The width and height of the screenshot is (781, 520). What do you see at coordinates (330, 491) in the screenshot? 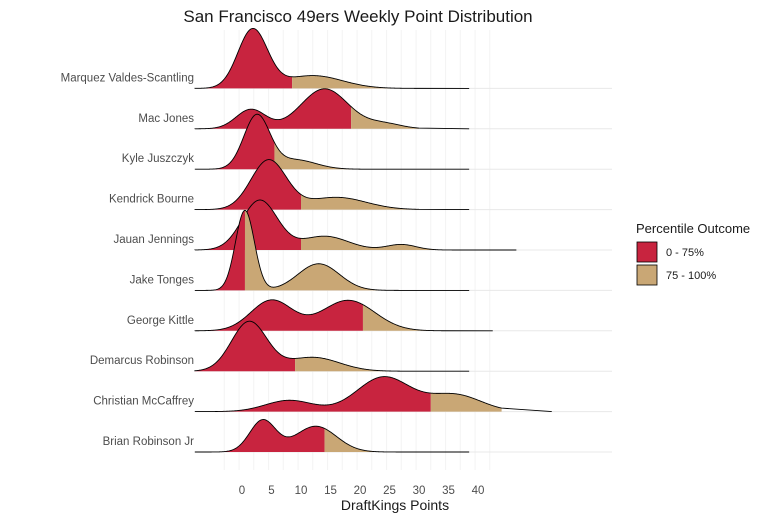
I see `x-tick-label: 15` at bounding box center [330, 491].